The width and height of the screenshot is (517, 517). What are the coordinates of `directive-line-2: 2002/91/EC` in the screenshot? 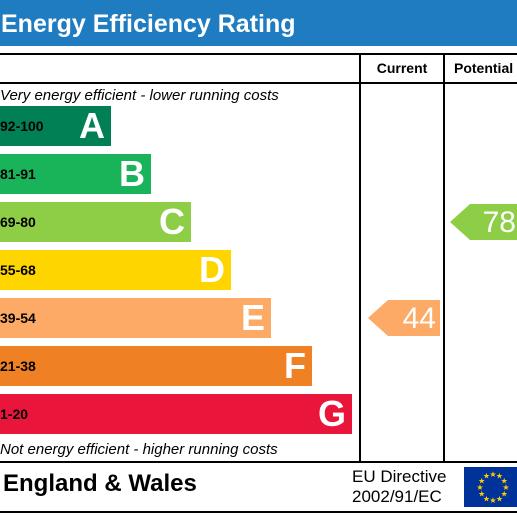 It's located at (397, 496).